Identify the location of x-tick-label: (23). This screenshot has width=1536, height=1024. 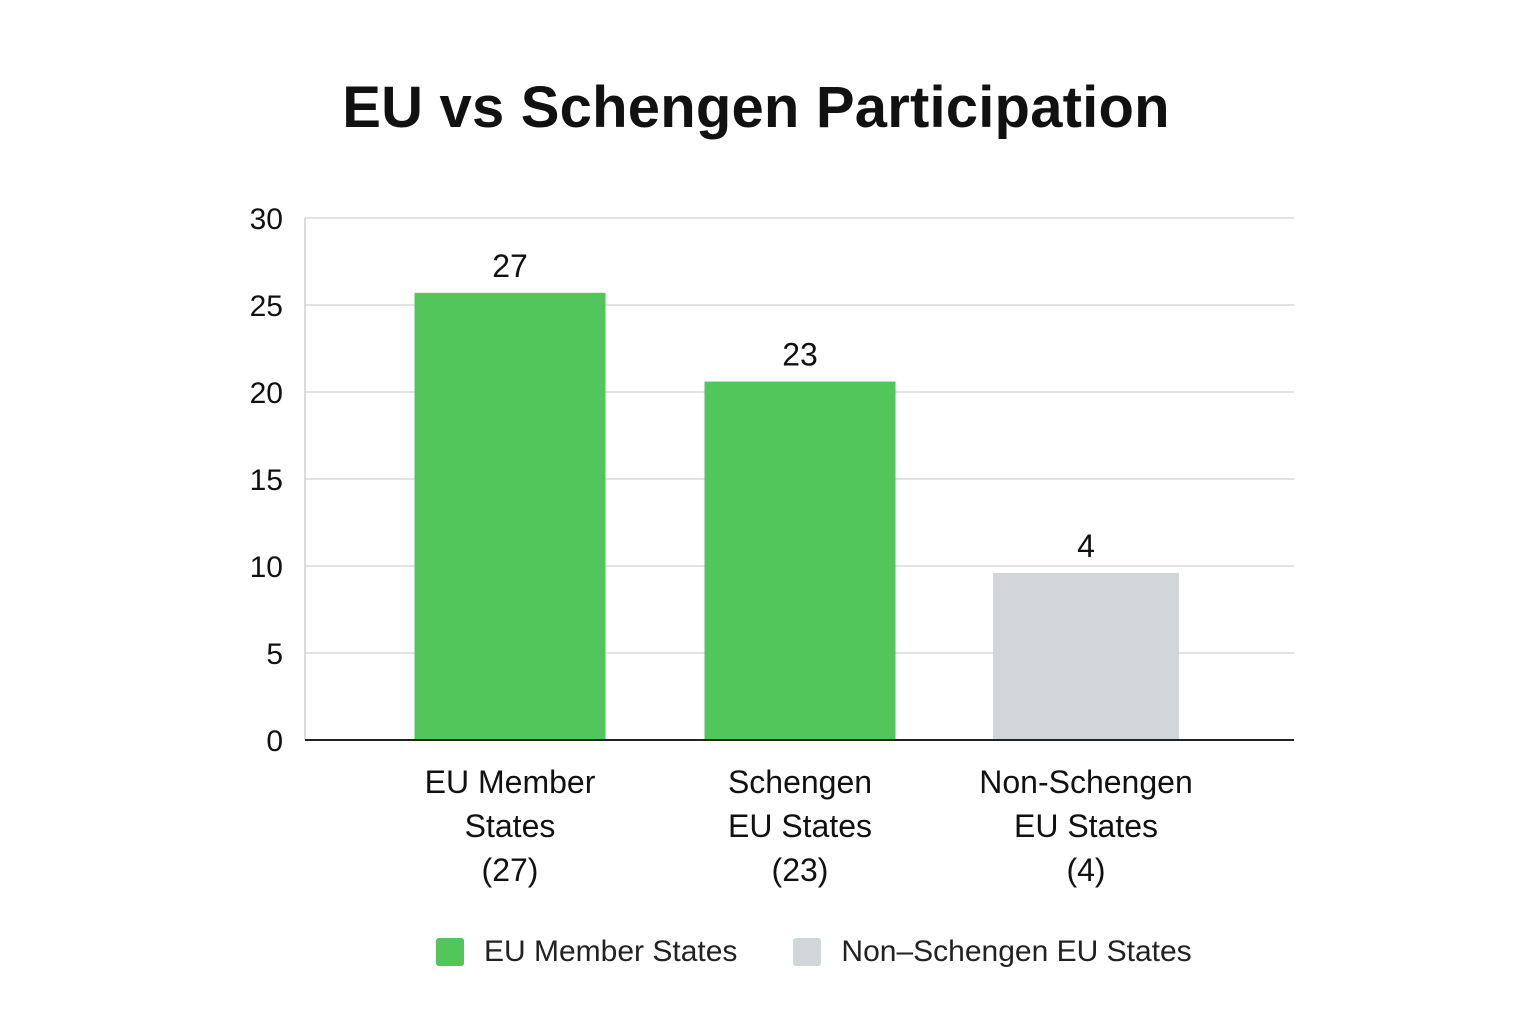
(800, 870).